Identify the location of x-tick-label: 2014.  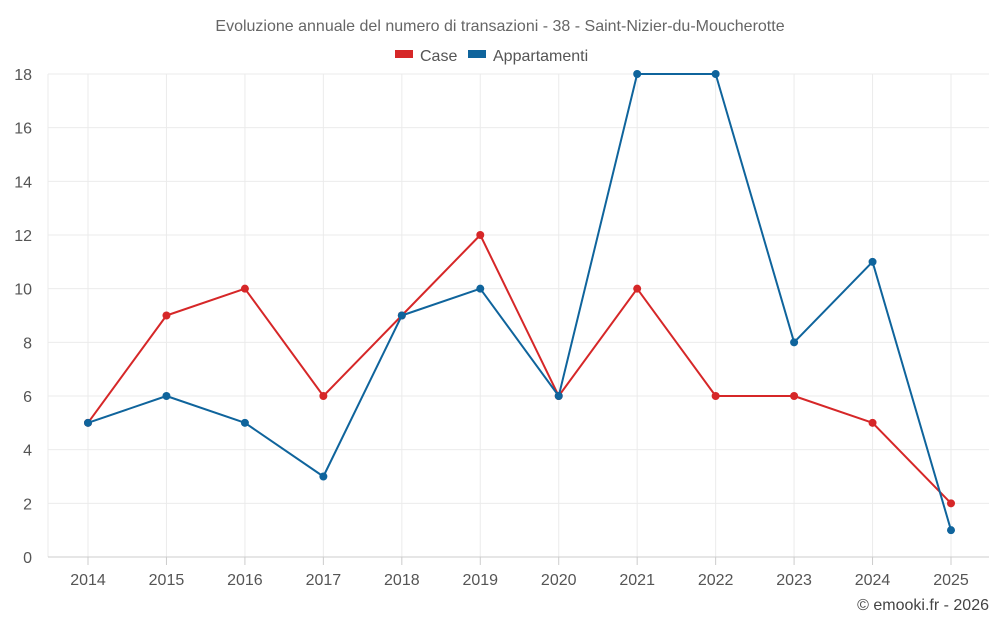
(88, 580).